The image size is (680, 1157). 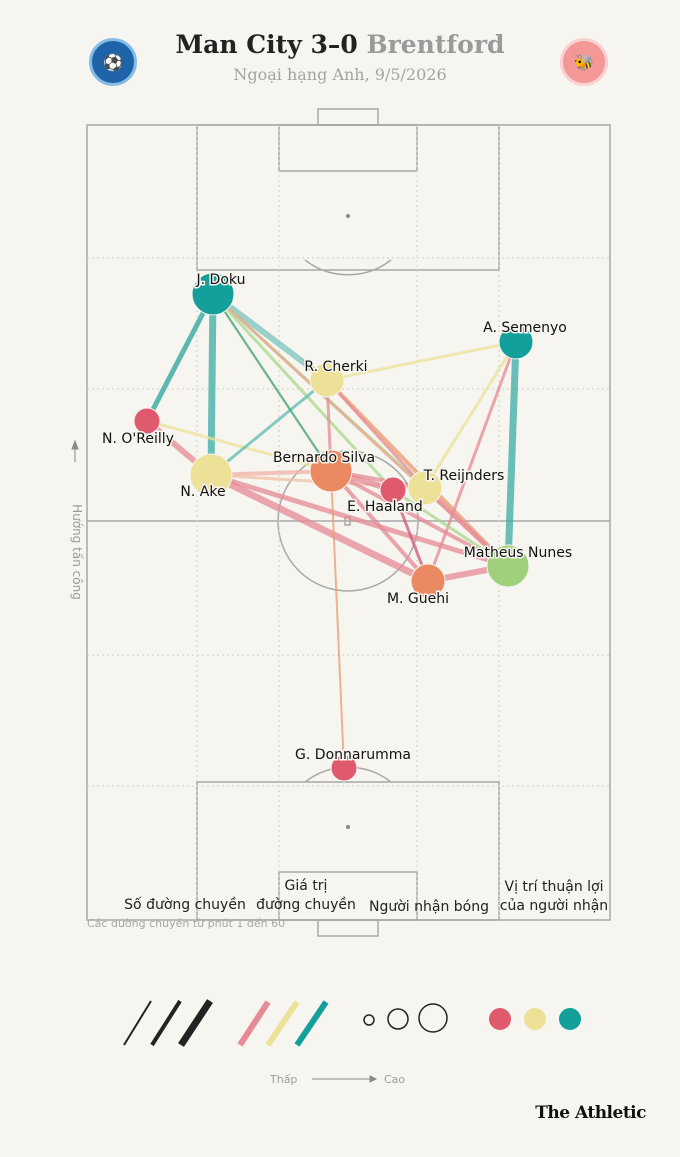 I want to click on legend-low-color, so click(x=500, y=1019).